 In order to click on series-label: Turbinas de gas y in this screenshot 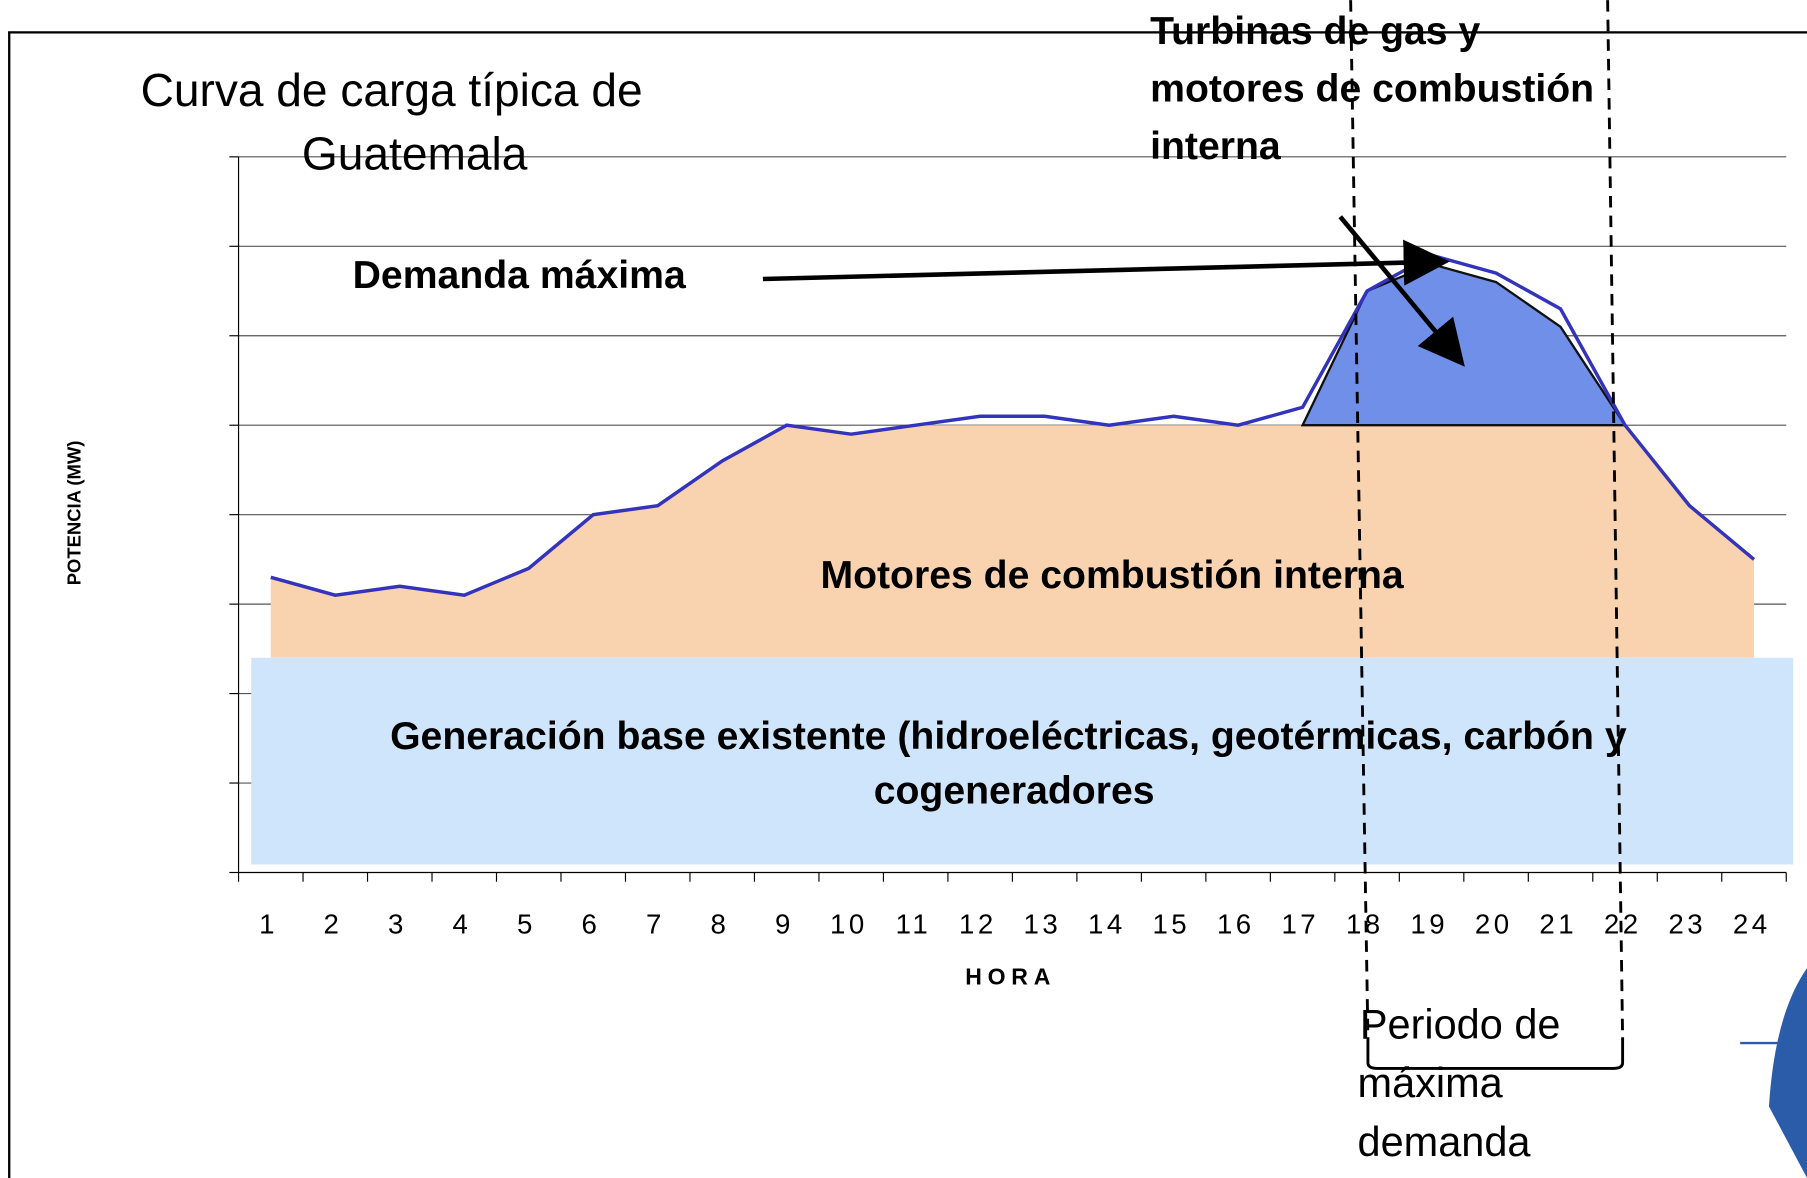, I will do `click(1315, 31)`.